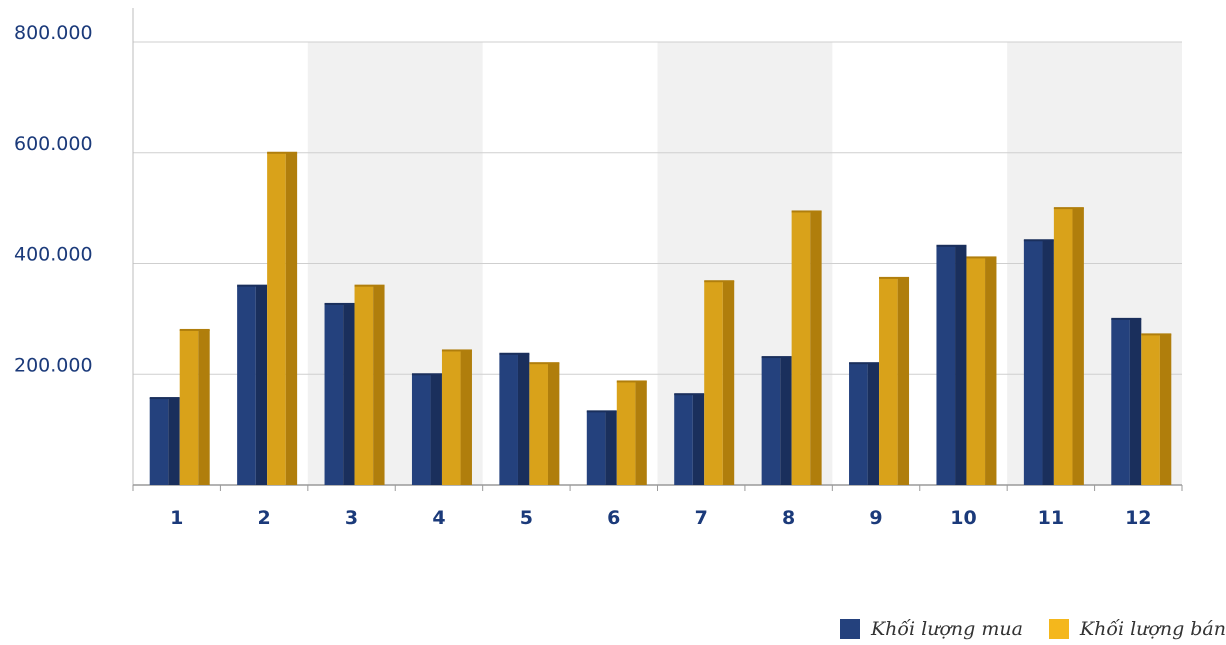  I want to click on legend-item-sell: Khối lượng bán, so click(1137, 629).